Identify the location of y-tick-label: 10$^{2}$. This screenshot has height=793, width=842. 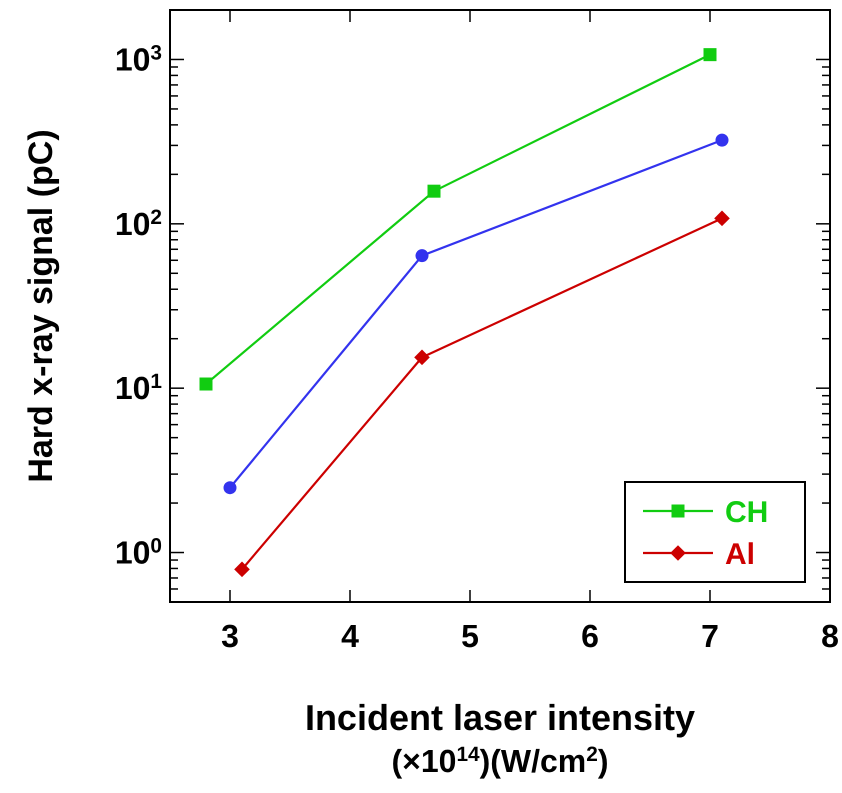
(138, 223).